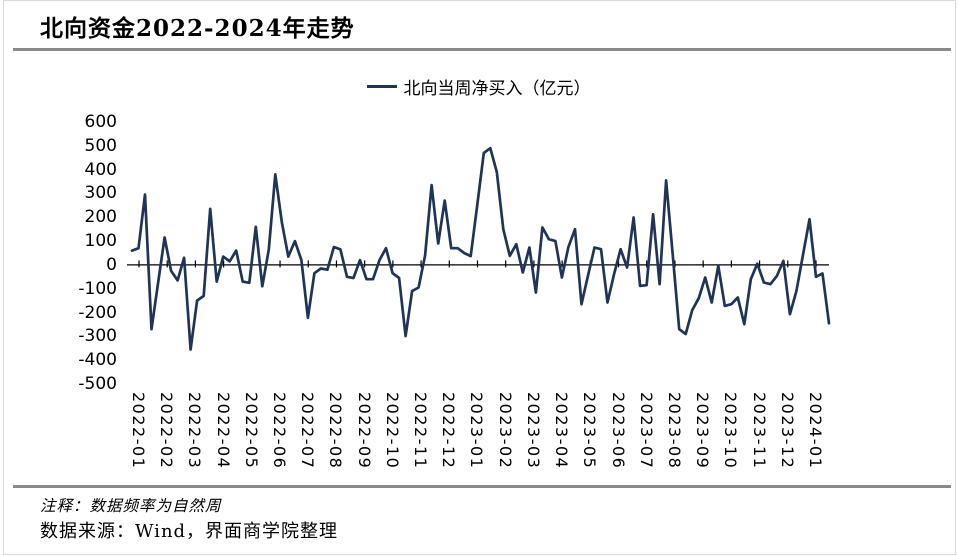 This screenshot has width=958, height=556. What do you see at coordinates (533, 431) in the screenshot?
I see `x-tick-label: 2023-03` at bounding box center [533, 431].